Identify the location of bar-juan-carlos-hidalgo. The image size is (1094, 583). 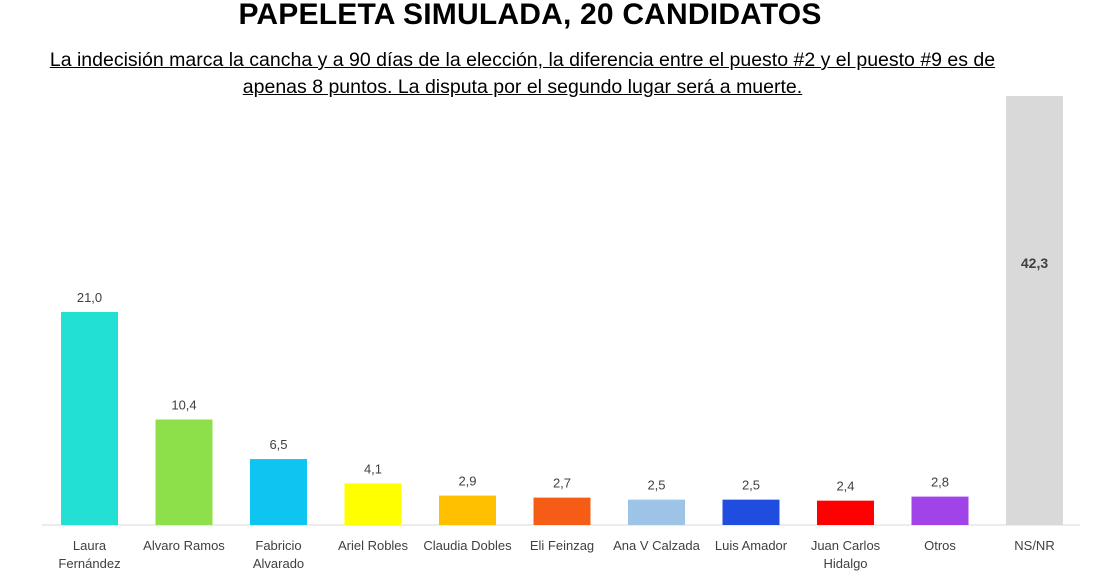
(845, 512).